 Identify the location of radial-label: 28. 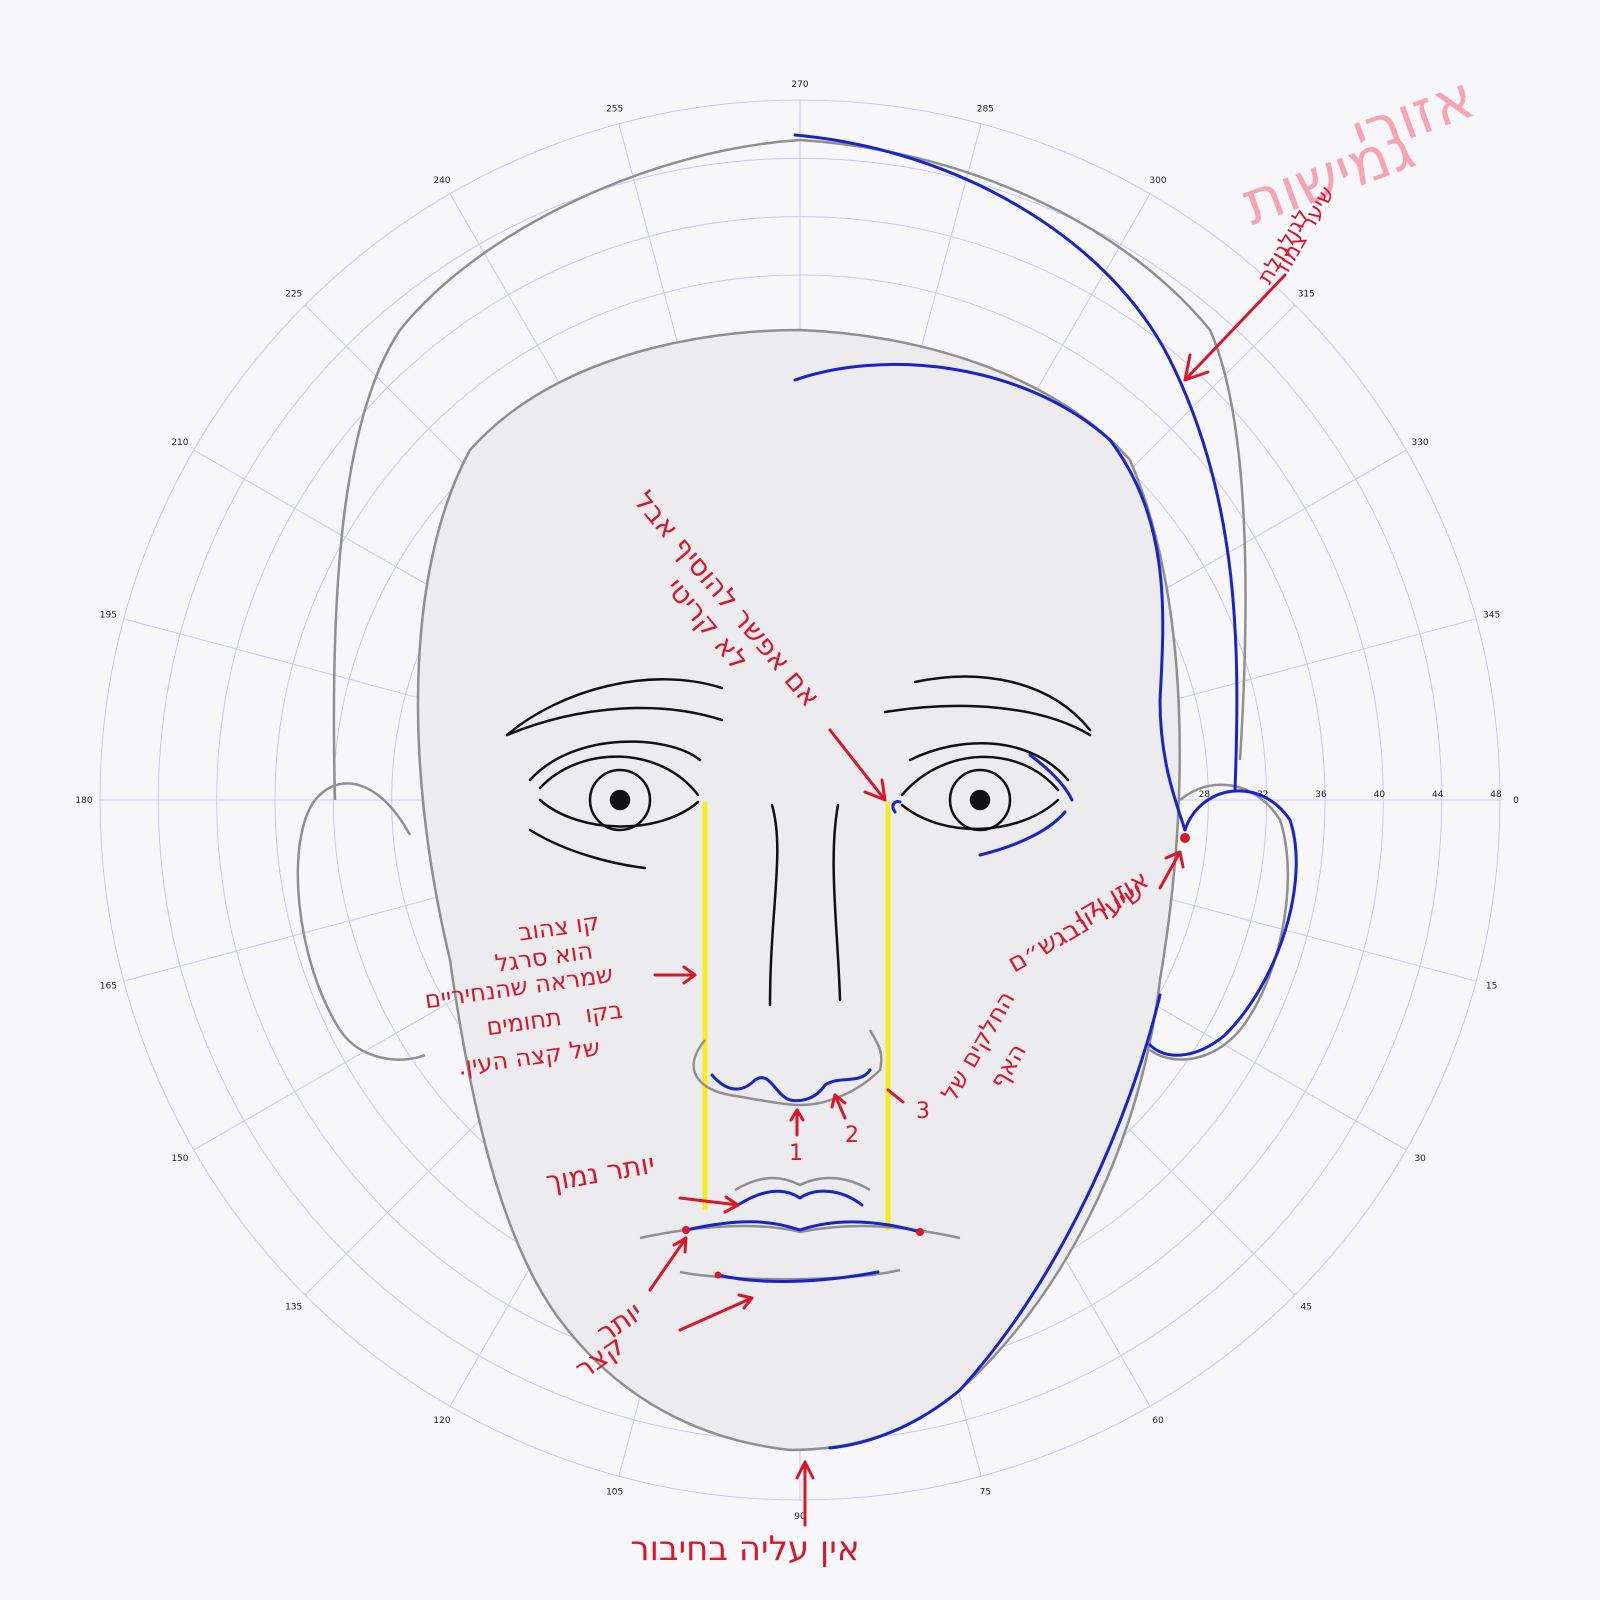
(1205, 795).